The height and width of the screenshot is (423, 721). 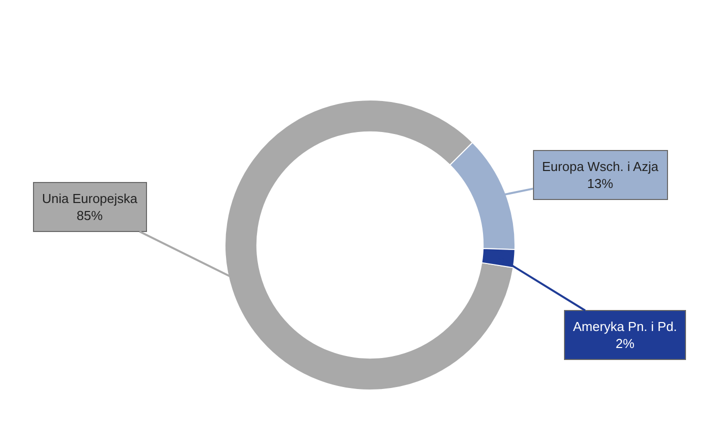 I want to click on slice-label: Unia Europejska, so click(x=90, y=198).